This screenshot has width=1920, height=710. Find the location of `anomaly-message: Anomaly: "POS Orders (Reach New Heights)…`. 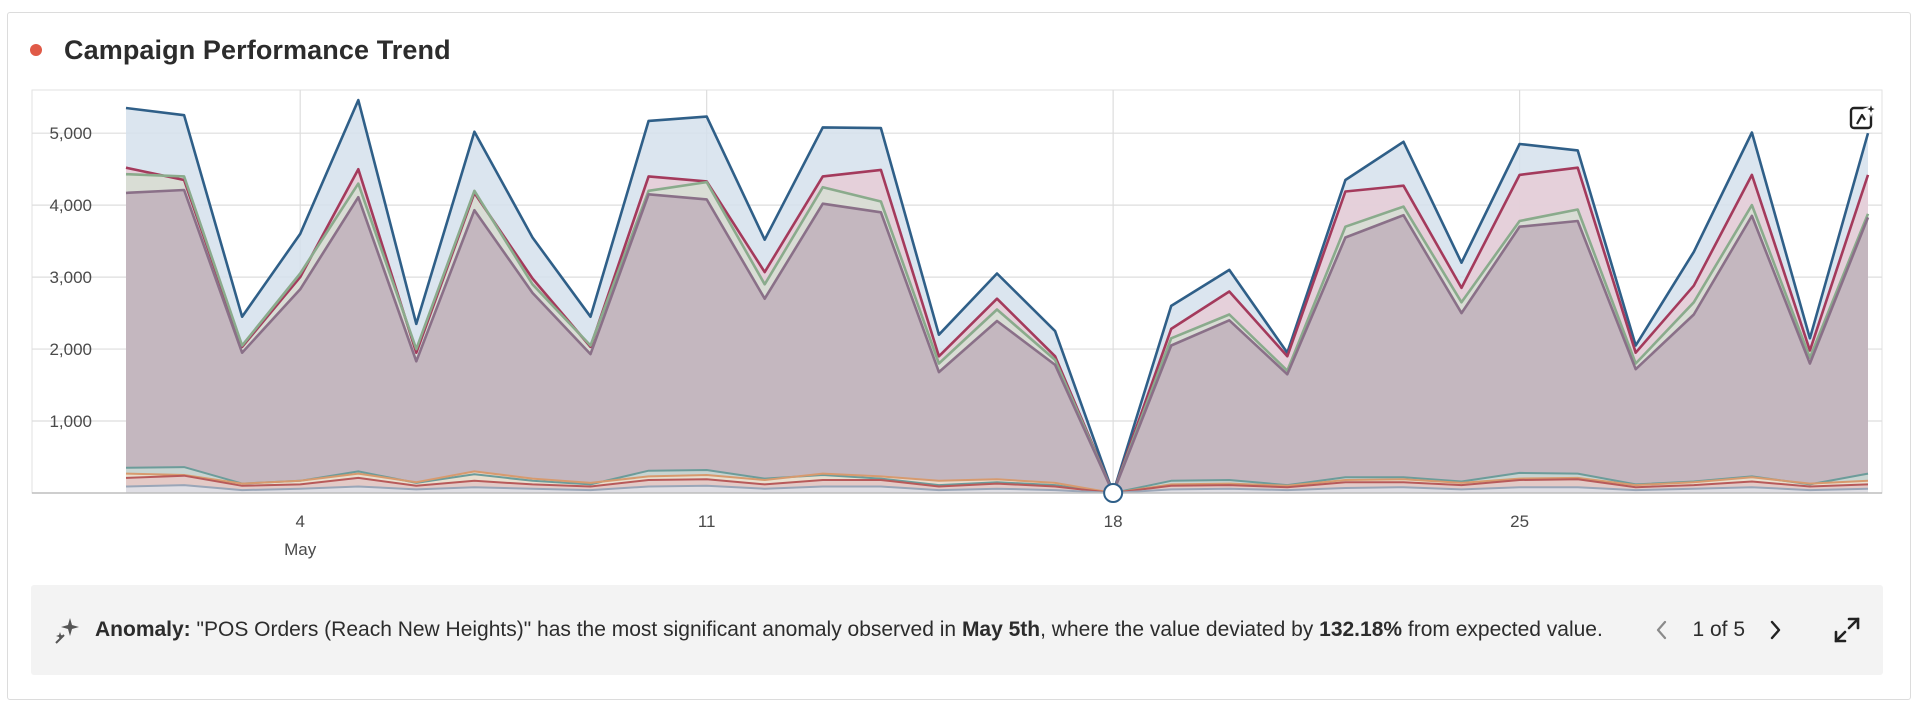

anomaly-message: Anomaly: "POS Orders (Reach New Heights)… is located at coordinates (849, 630).